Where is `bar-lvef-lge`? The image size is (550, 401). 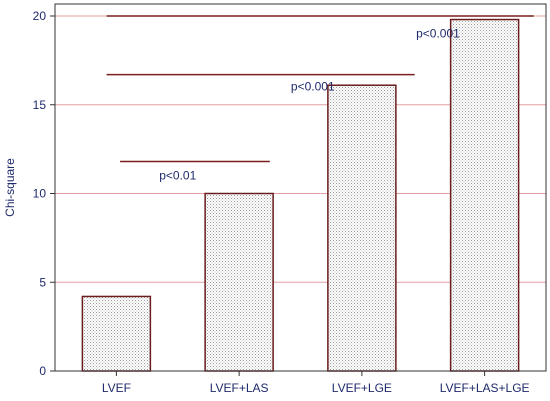
bar-lvef-lge is located at coordinates (362, 228).